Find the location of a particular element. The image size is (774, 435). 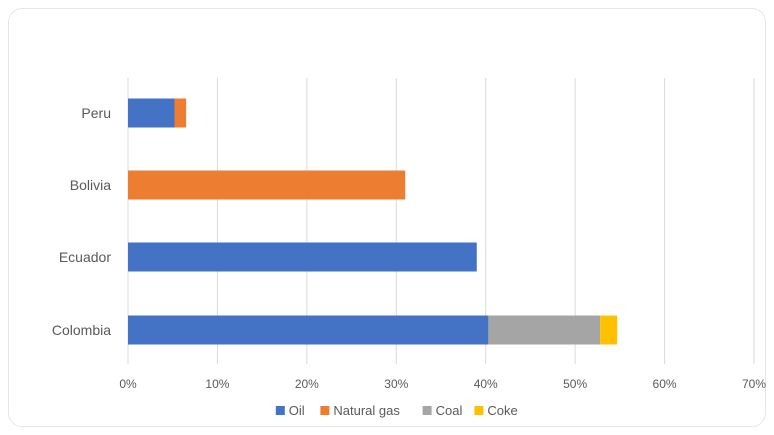

x-tick-label: 60% is located at coordinates (665, 384).